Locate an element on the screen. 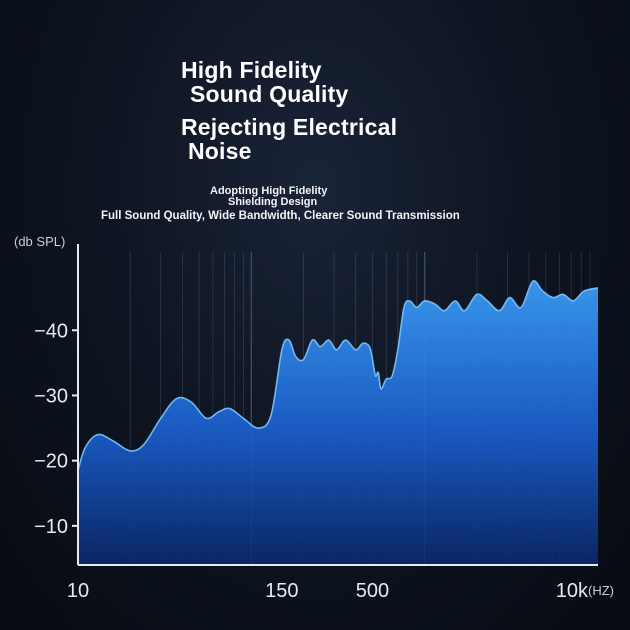  y-tick-label: −30 is located at coordinates (51, 396).